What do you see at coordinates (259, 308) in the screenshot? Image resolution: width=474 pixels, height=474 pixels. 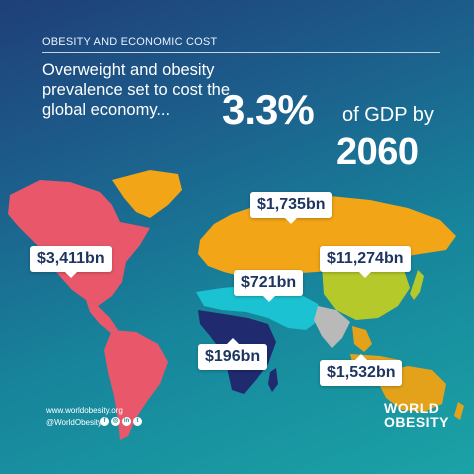 I see `mena-shape` at bounding box center [259, 308].